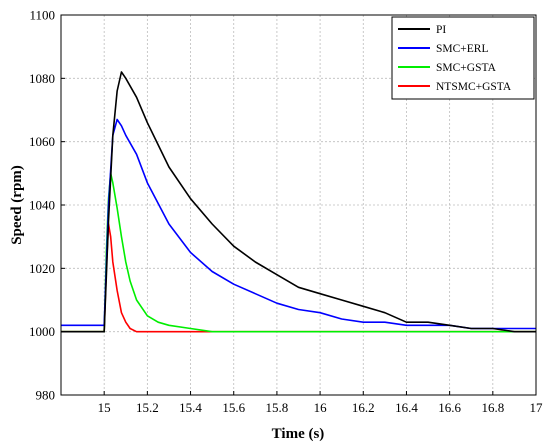 The height and width of the screenshot is (447, 550). Describe the element at coordinates (449, 407) in the screenshot. I see `x-tick-label: 16.6` at that location.